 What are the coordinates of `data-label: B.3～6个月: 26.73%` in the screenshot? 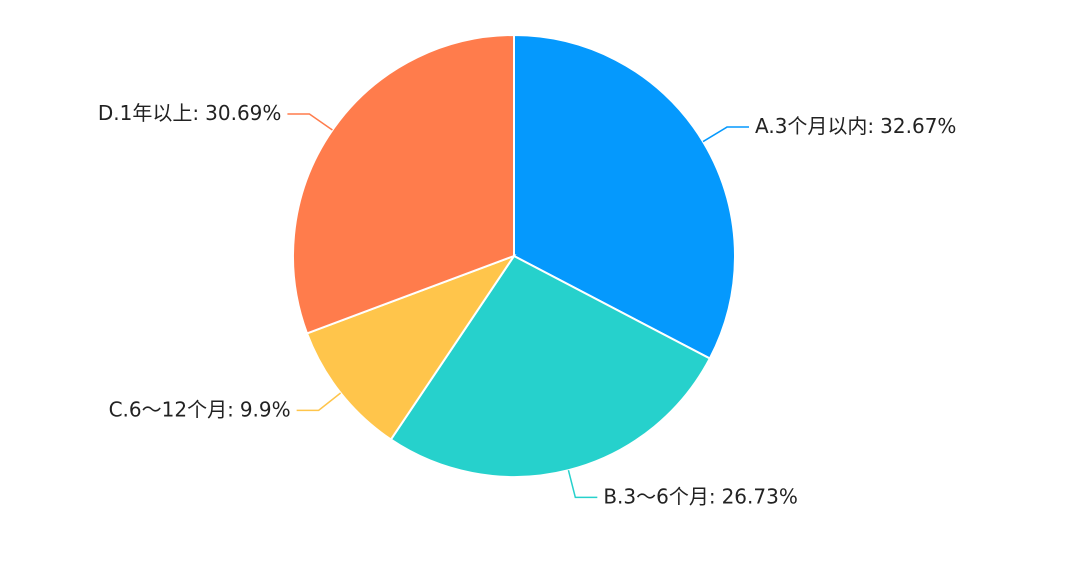 It's located at (700, 496).